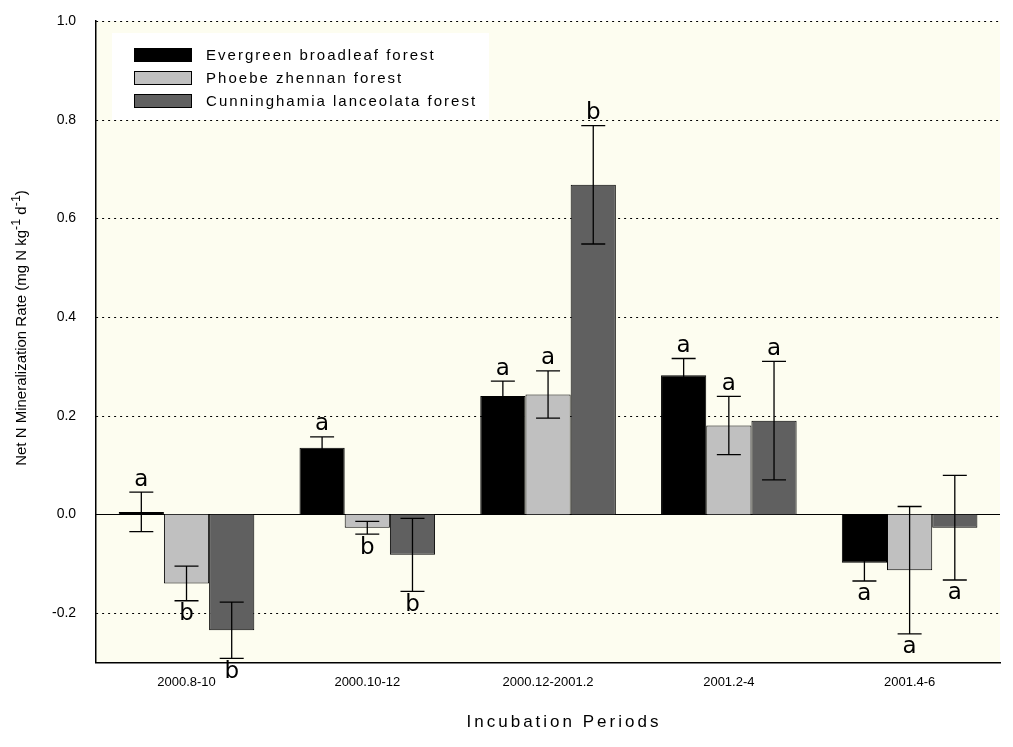 The width and height of the screenshot is (1013, 747). Describe the element at coordinates (909, 681) in the screenshot. I see `x-tick-label: 2001.4-6` at that location.